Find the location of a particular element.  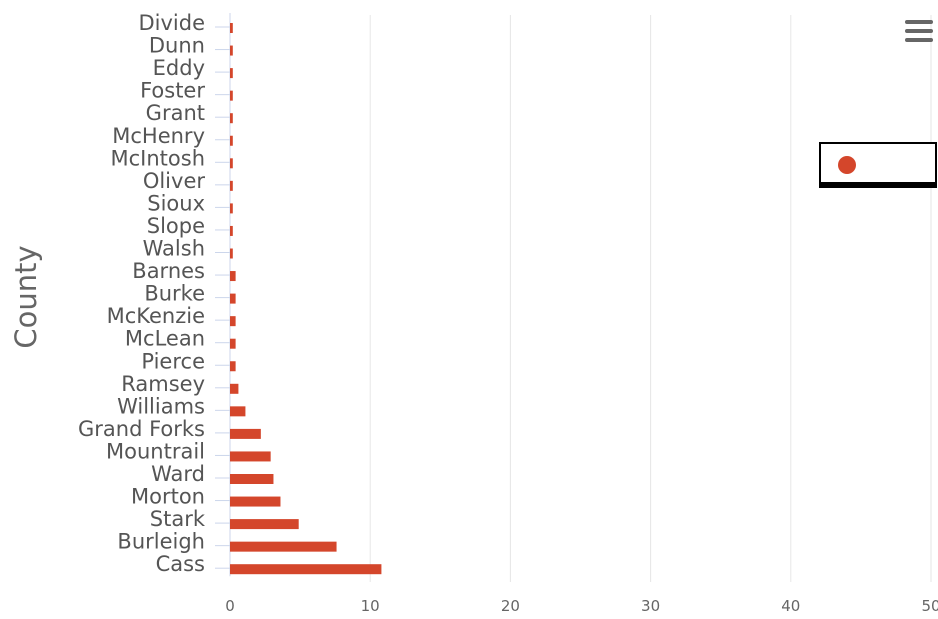

category-label: McIntosh is located at coordinates (158, 158).